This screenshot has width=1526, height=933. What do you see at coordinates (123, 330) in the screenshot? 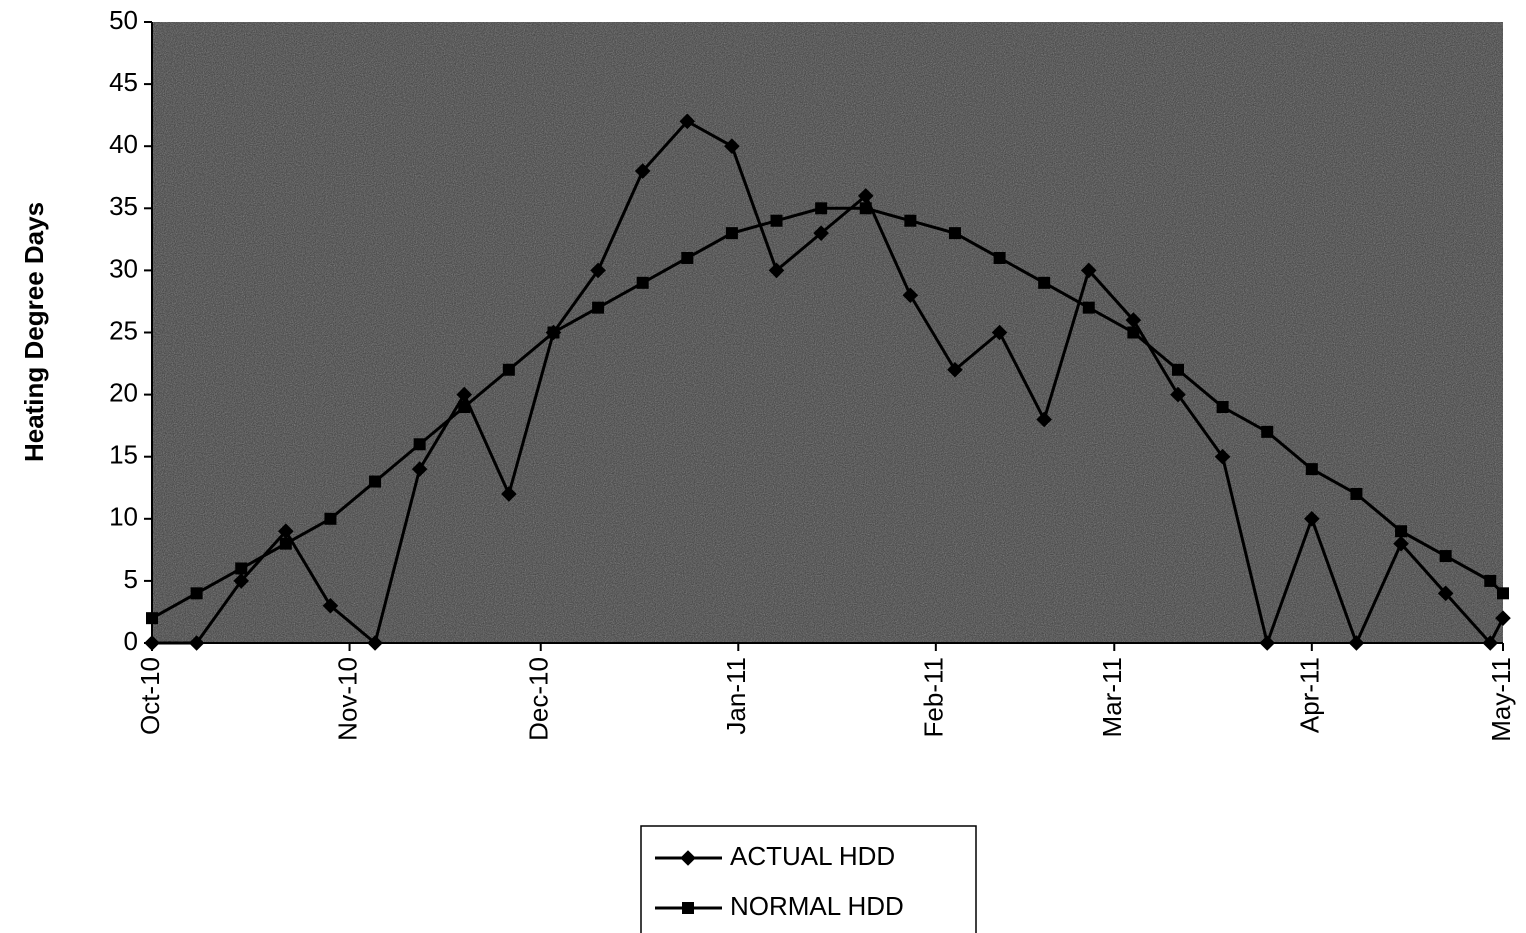
I see `y-tick-label: 25` at bounding box center [123, 330].